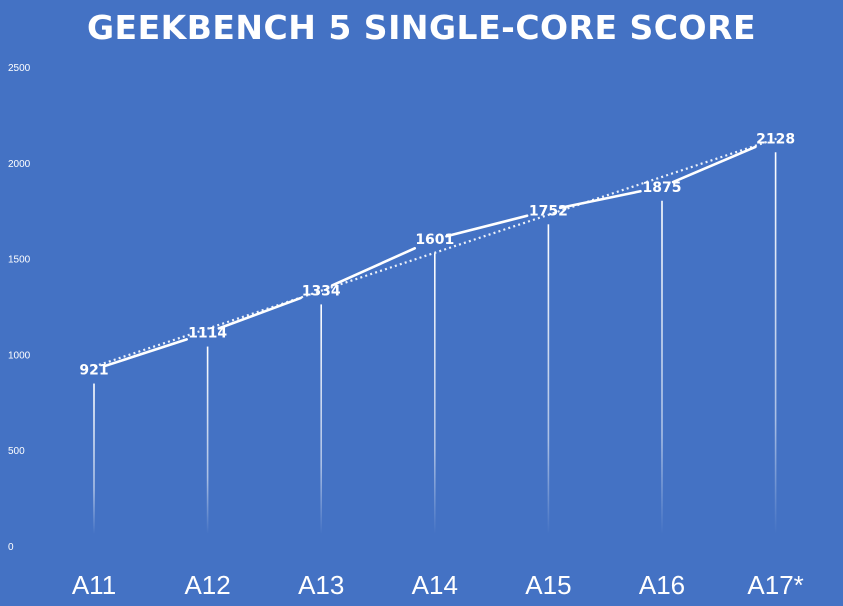 The width and height of the screenshot is (843, 606). Describe the element at coordinates (435, 585) in the screenshot. I see `x-tick-label: A14` at that location.